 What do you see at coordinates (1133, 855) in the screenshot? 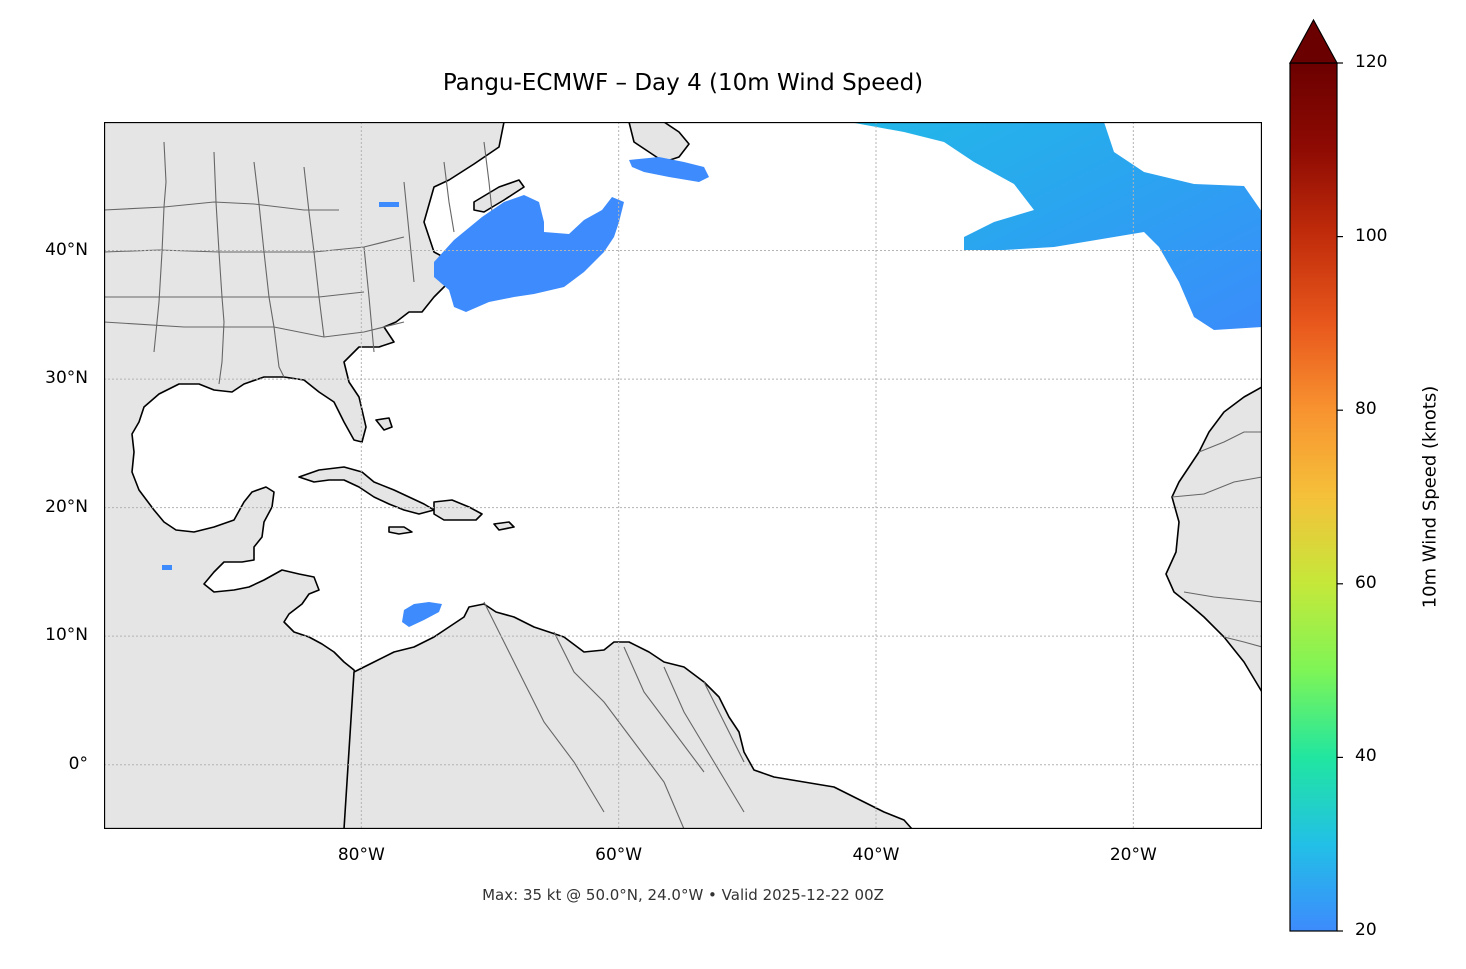
I see `lon-tick-label-3: 20°W` at bounding box center [1133, 855].